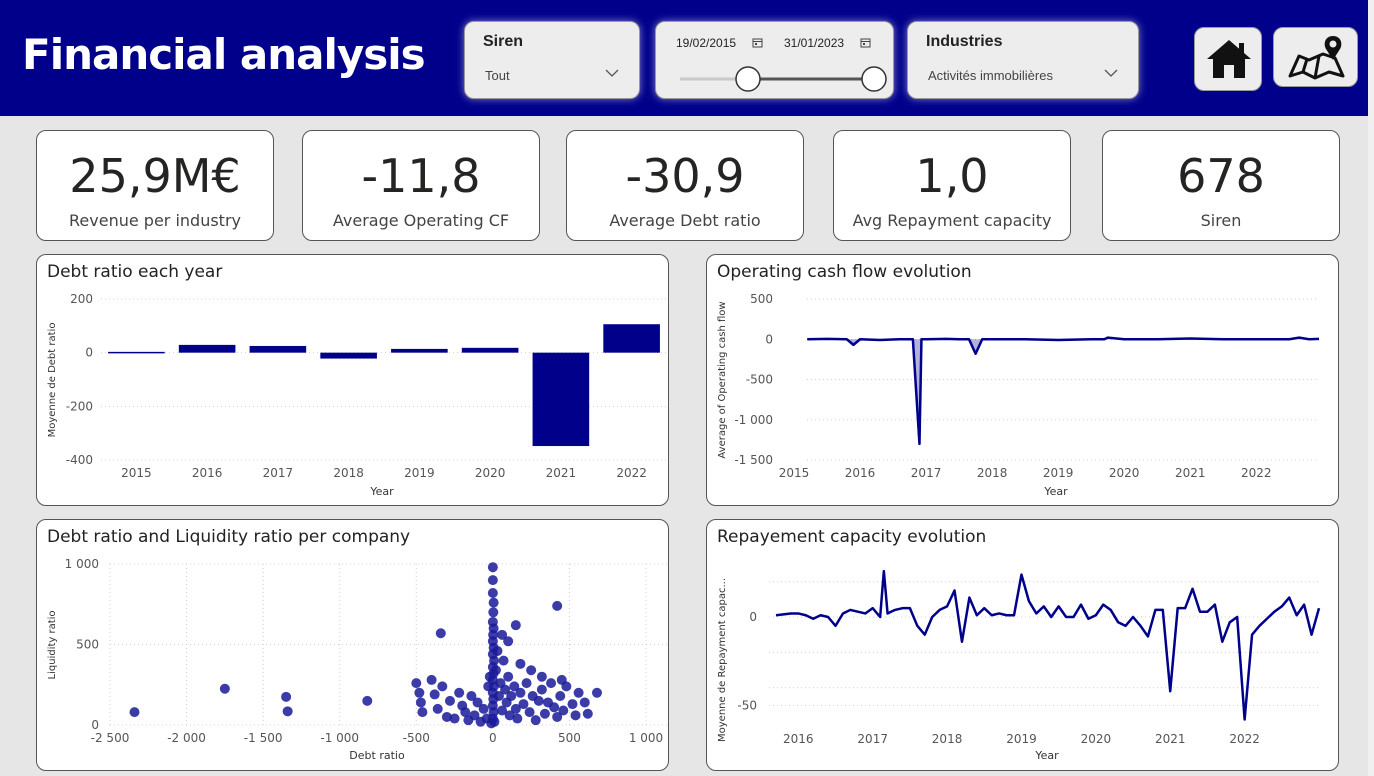 The height and width of the screenshot is (776, 1374). What do you see at coordinates (52, 644) in the screenshot?
I see `y-axis-title: Liquidity ratio` at bounding box center [52, 644].